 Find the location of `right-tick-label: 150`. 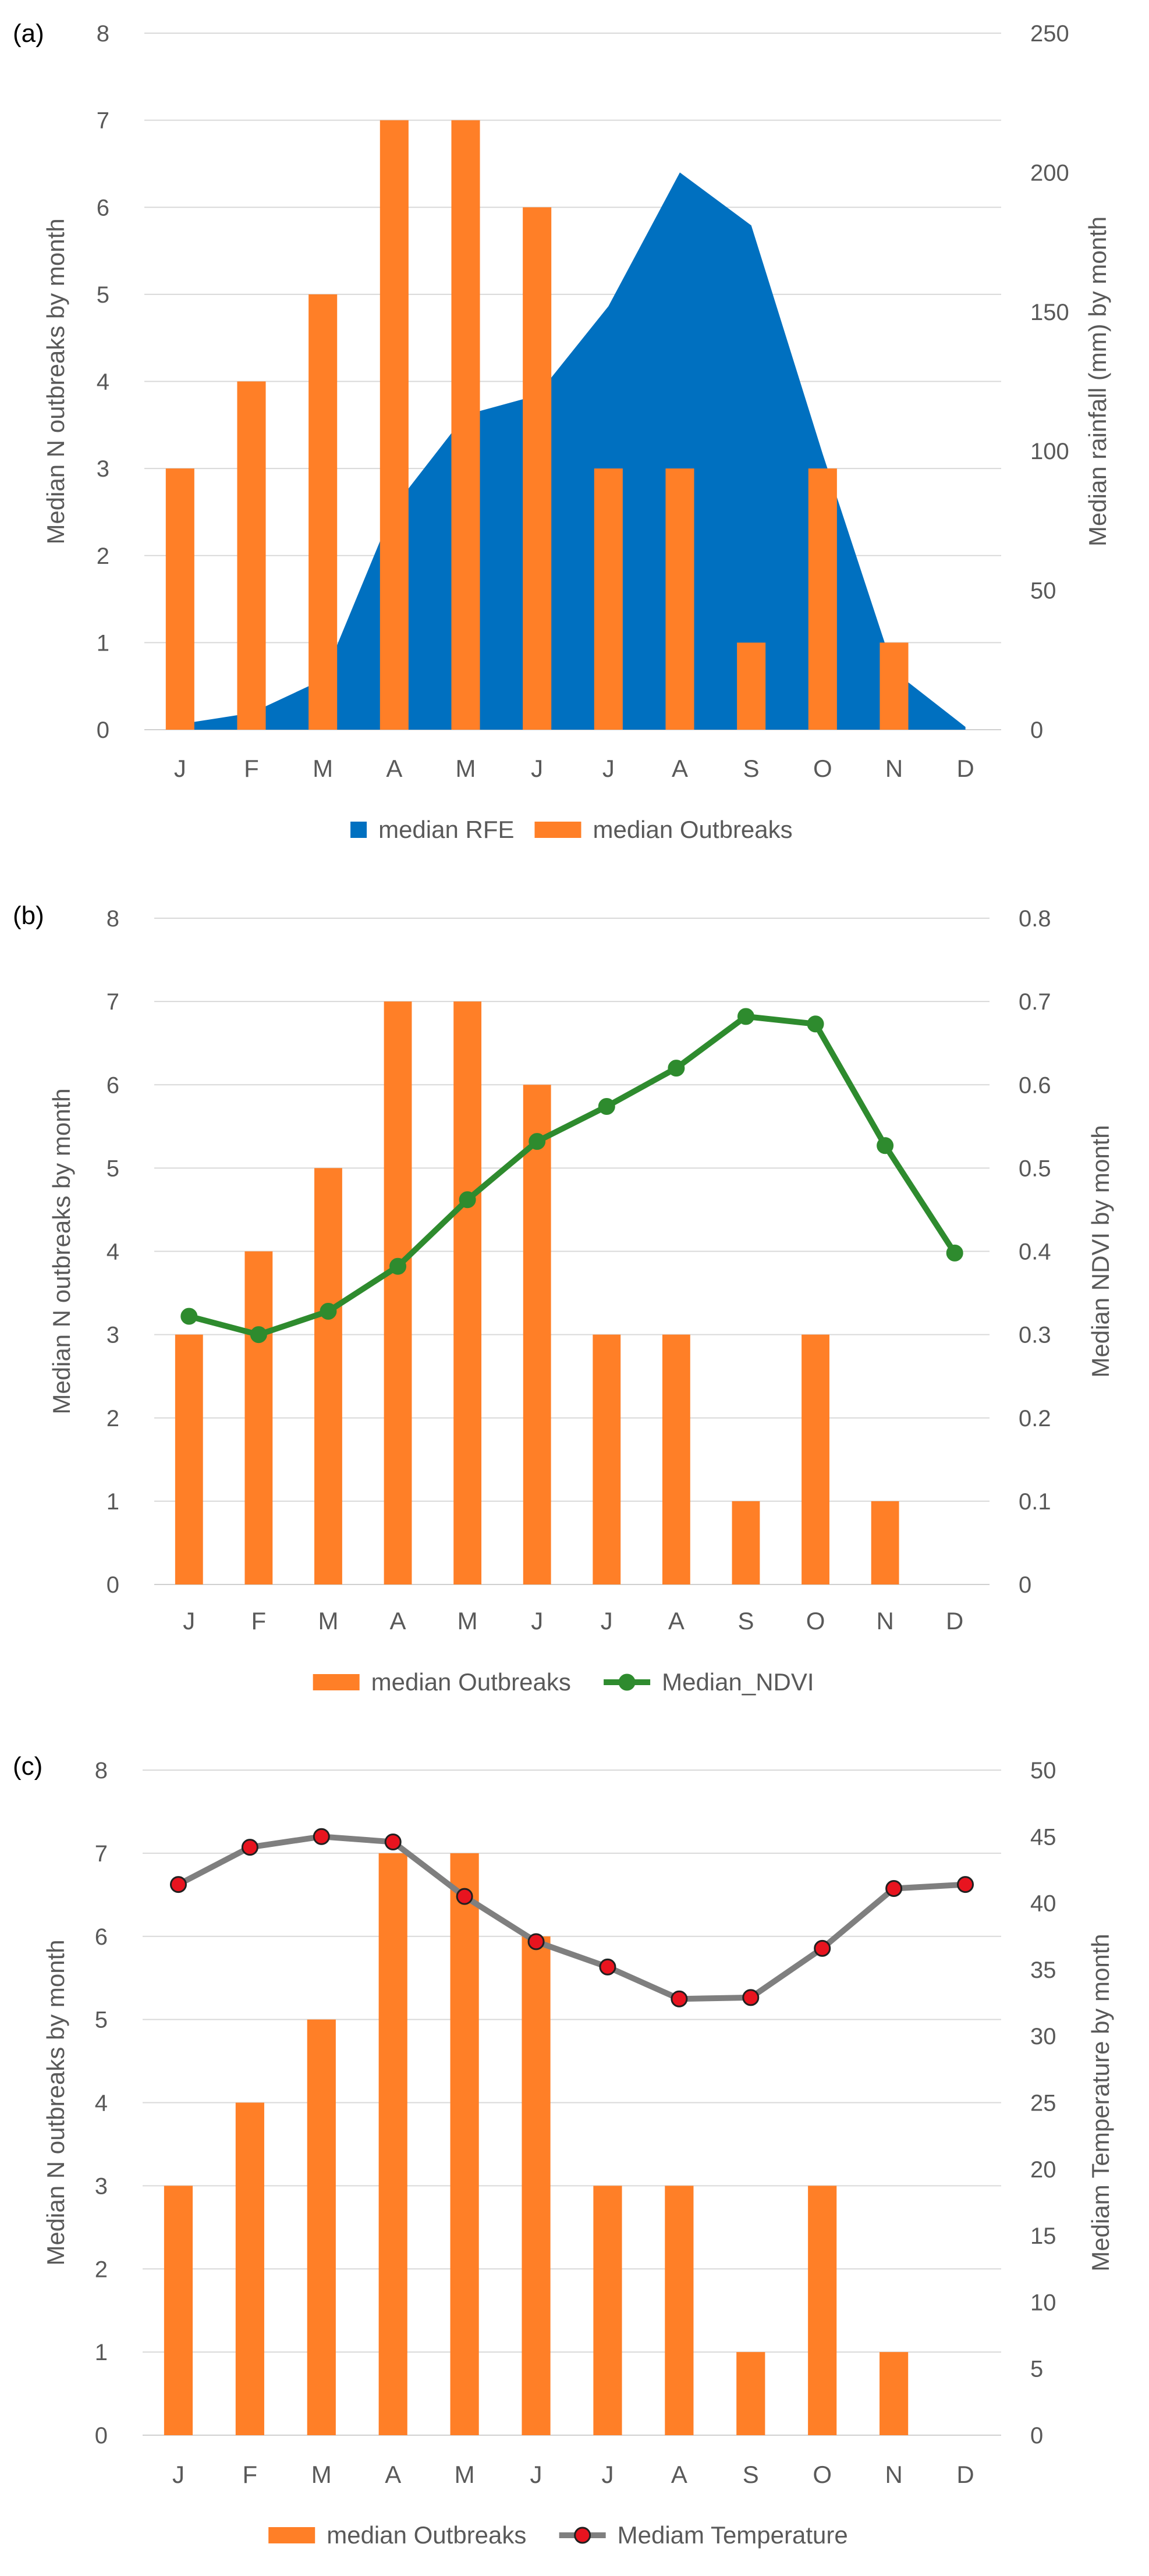

right-tick-label: 150 is located at coordinates (1049, 312).